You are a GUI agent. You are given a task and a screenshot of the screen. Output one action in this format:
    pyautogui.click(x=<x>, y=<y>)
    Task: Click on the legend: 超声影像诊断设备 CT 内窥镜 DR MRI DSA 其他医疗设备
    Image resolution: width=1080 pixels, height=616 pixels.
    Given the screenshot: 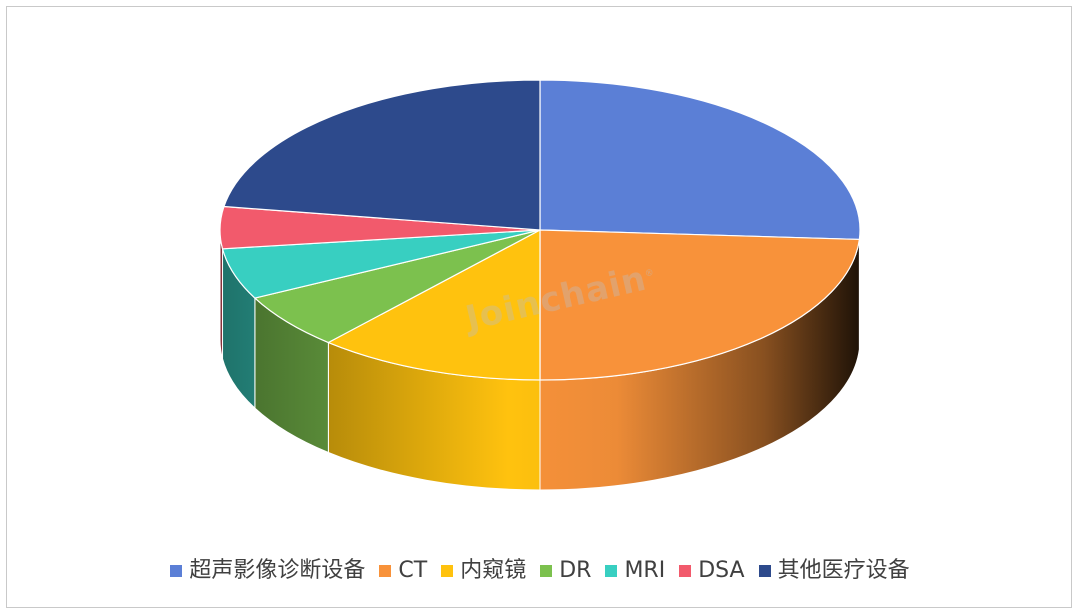 What is the action you would take?
    pyautogui.click(x=540, y=571)
    